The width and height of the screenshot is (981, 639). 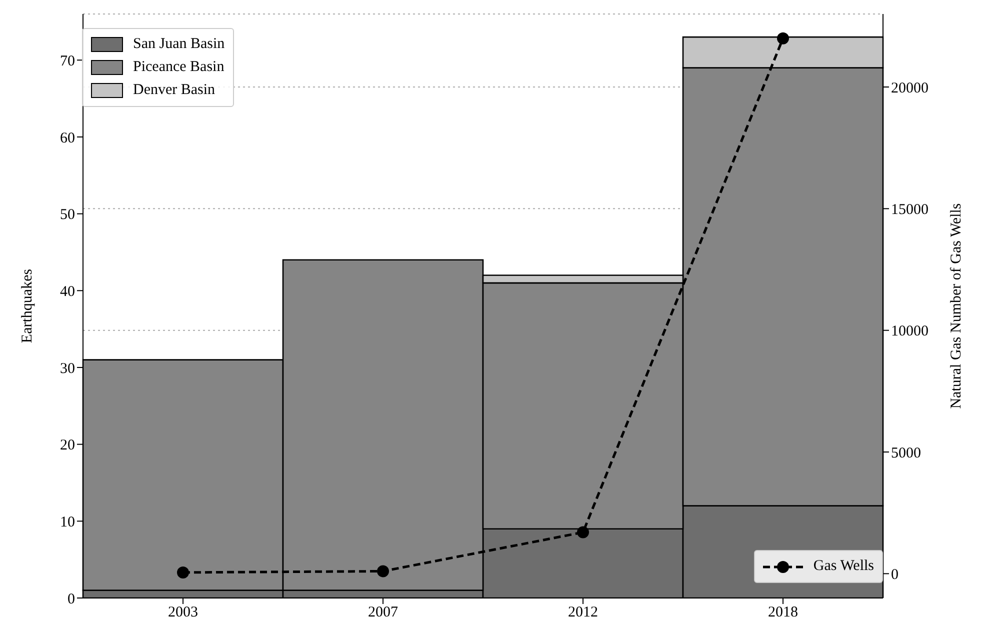 What do you see at coordinates (67, 61) in the screenshot?
I see `y-tick-label: 70` at bounding box center [67, 61].